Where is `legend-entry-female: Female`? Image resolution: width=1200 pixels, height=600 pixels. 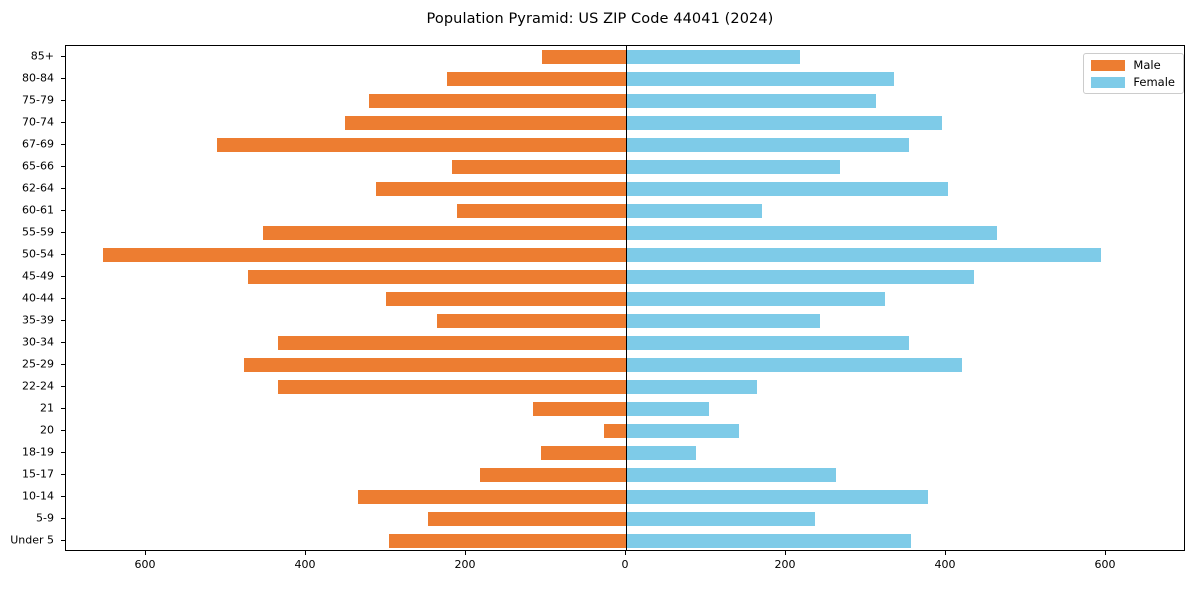
legend-entry-female: Female is located at coordinates (1133, 82).